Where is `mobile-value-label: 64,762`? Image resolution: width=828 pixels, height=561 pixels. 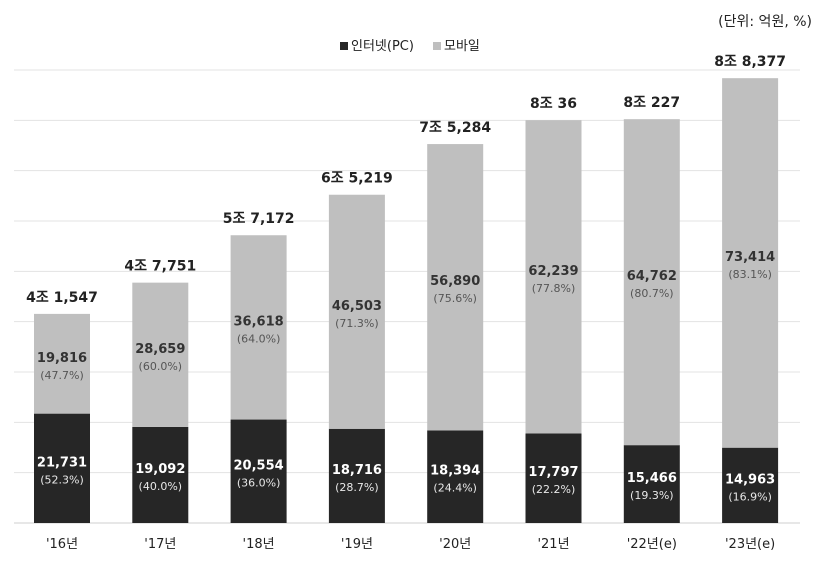 mobile-value-label: 64,762 is located at coordinates (652, 276).